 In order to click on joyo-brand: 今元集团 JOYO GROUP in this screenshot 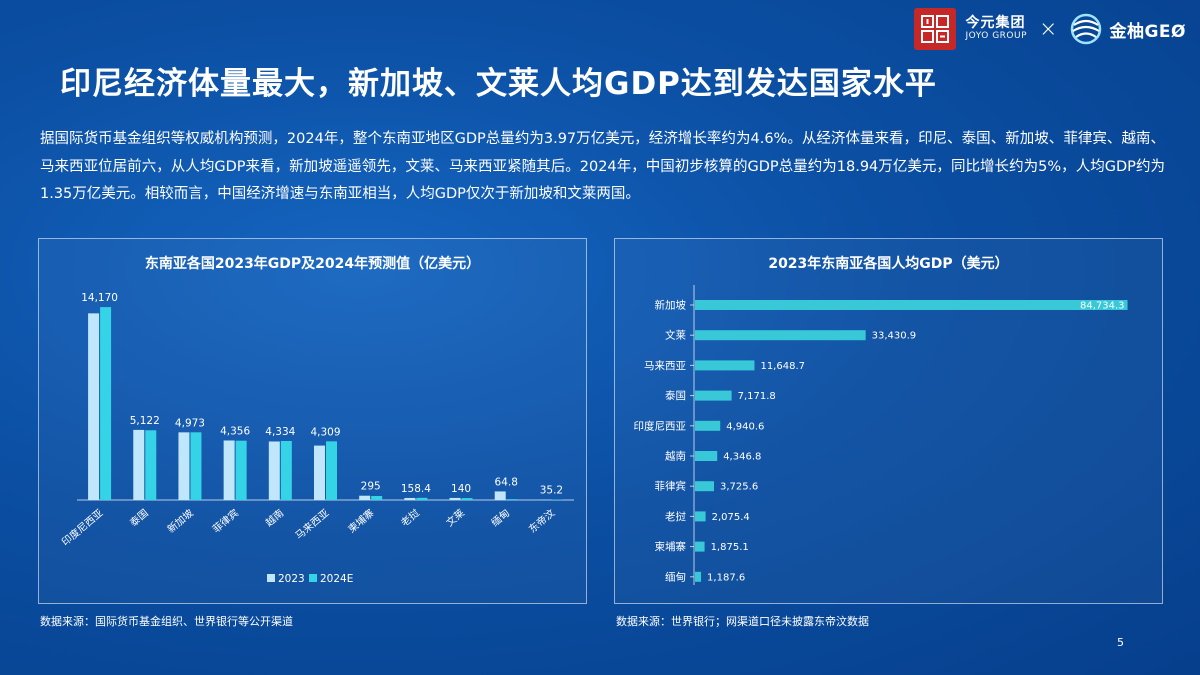, I will do `click(996, 28)`.